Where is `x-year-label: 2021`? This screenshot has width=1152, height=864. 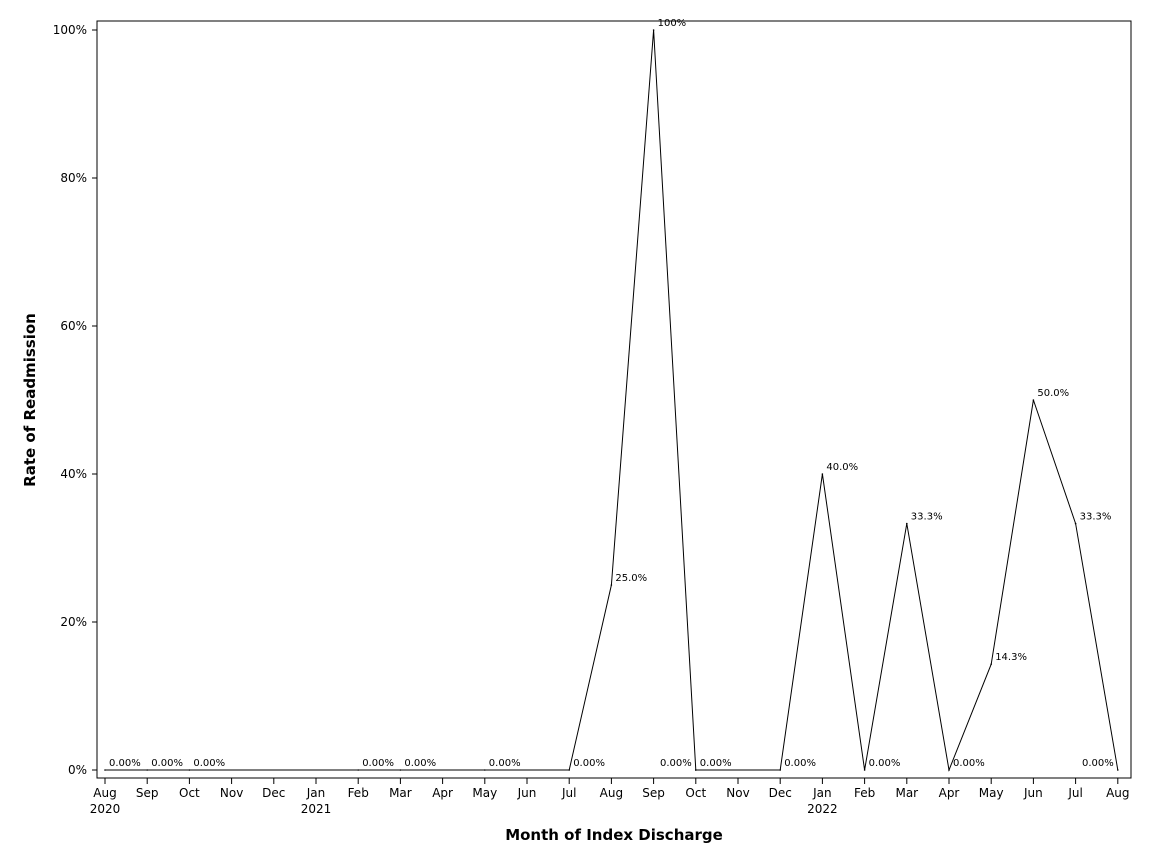 x-year-label: 2021 is located at coordinates (316, 809).